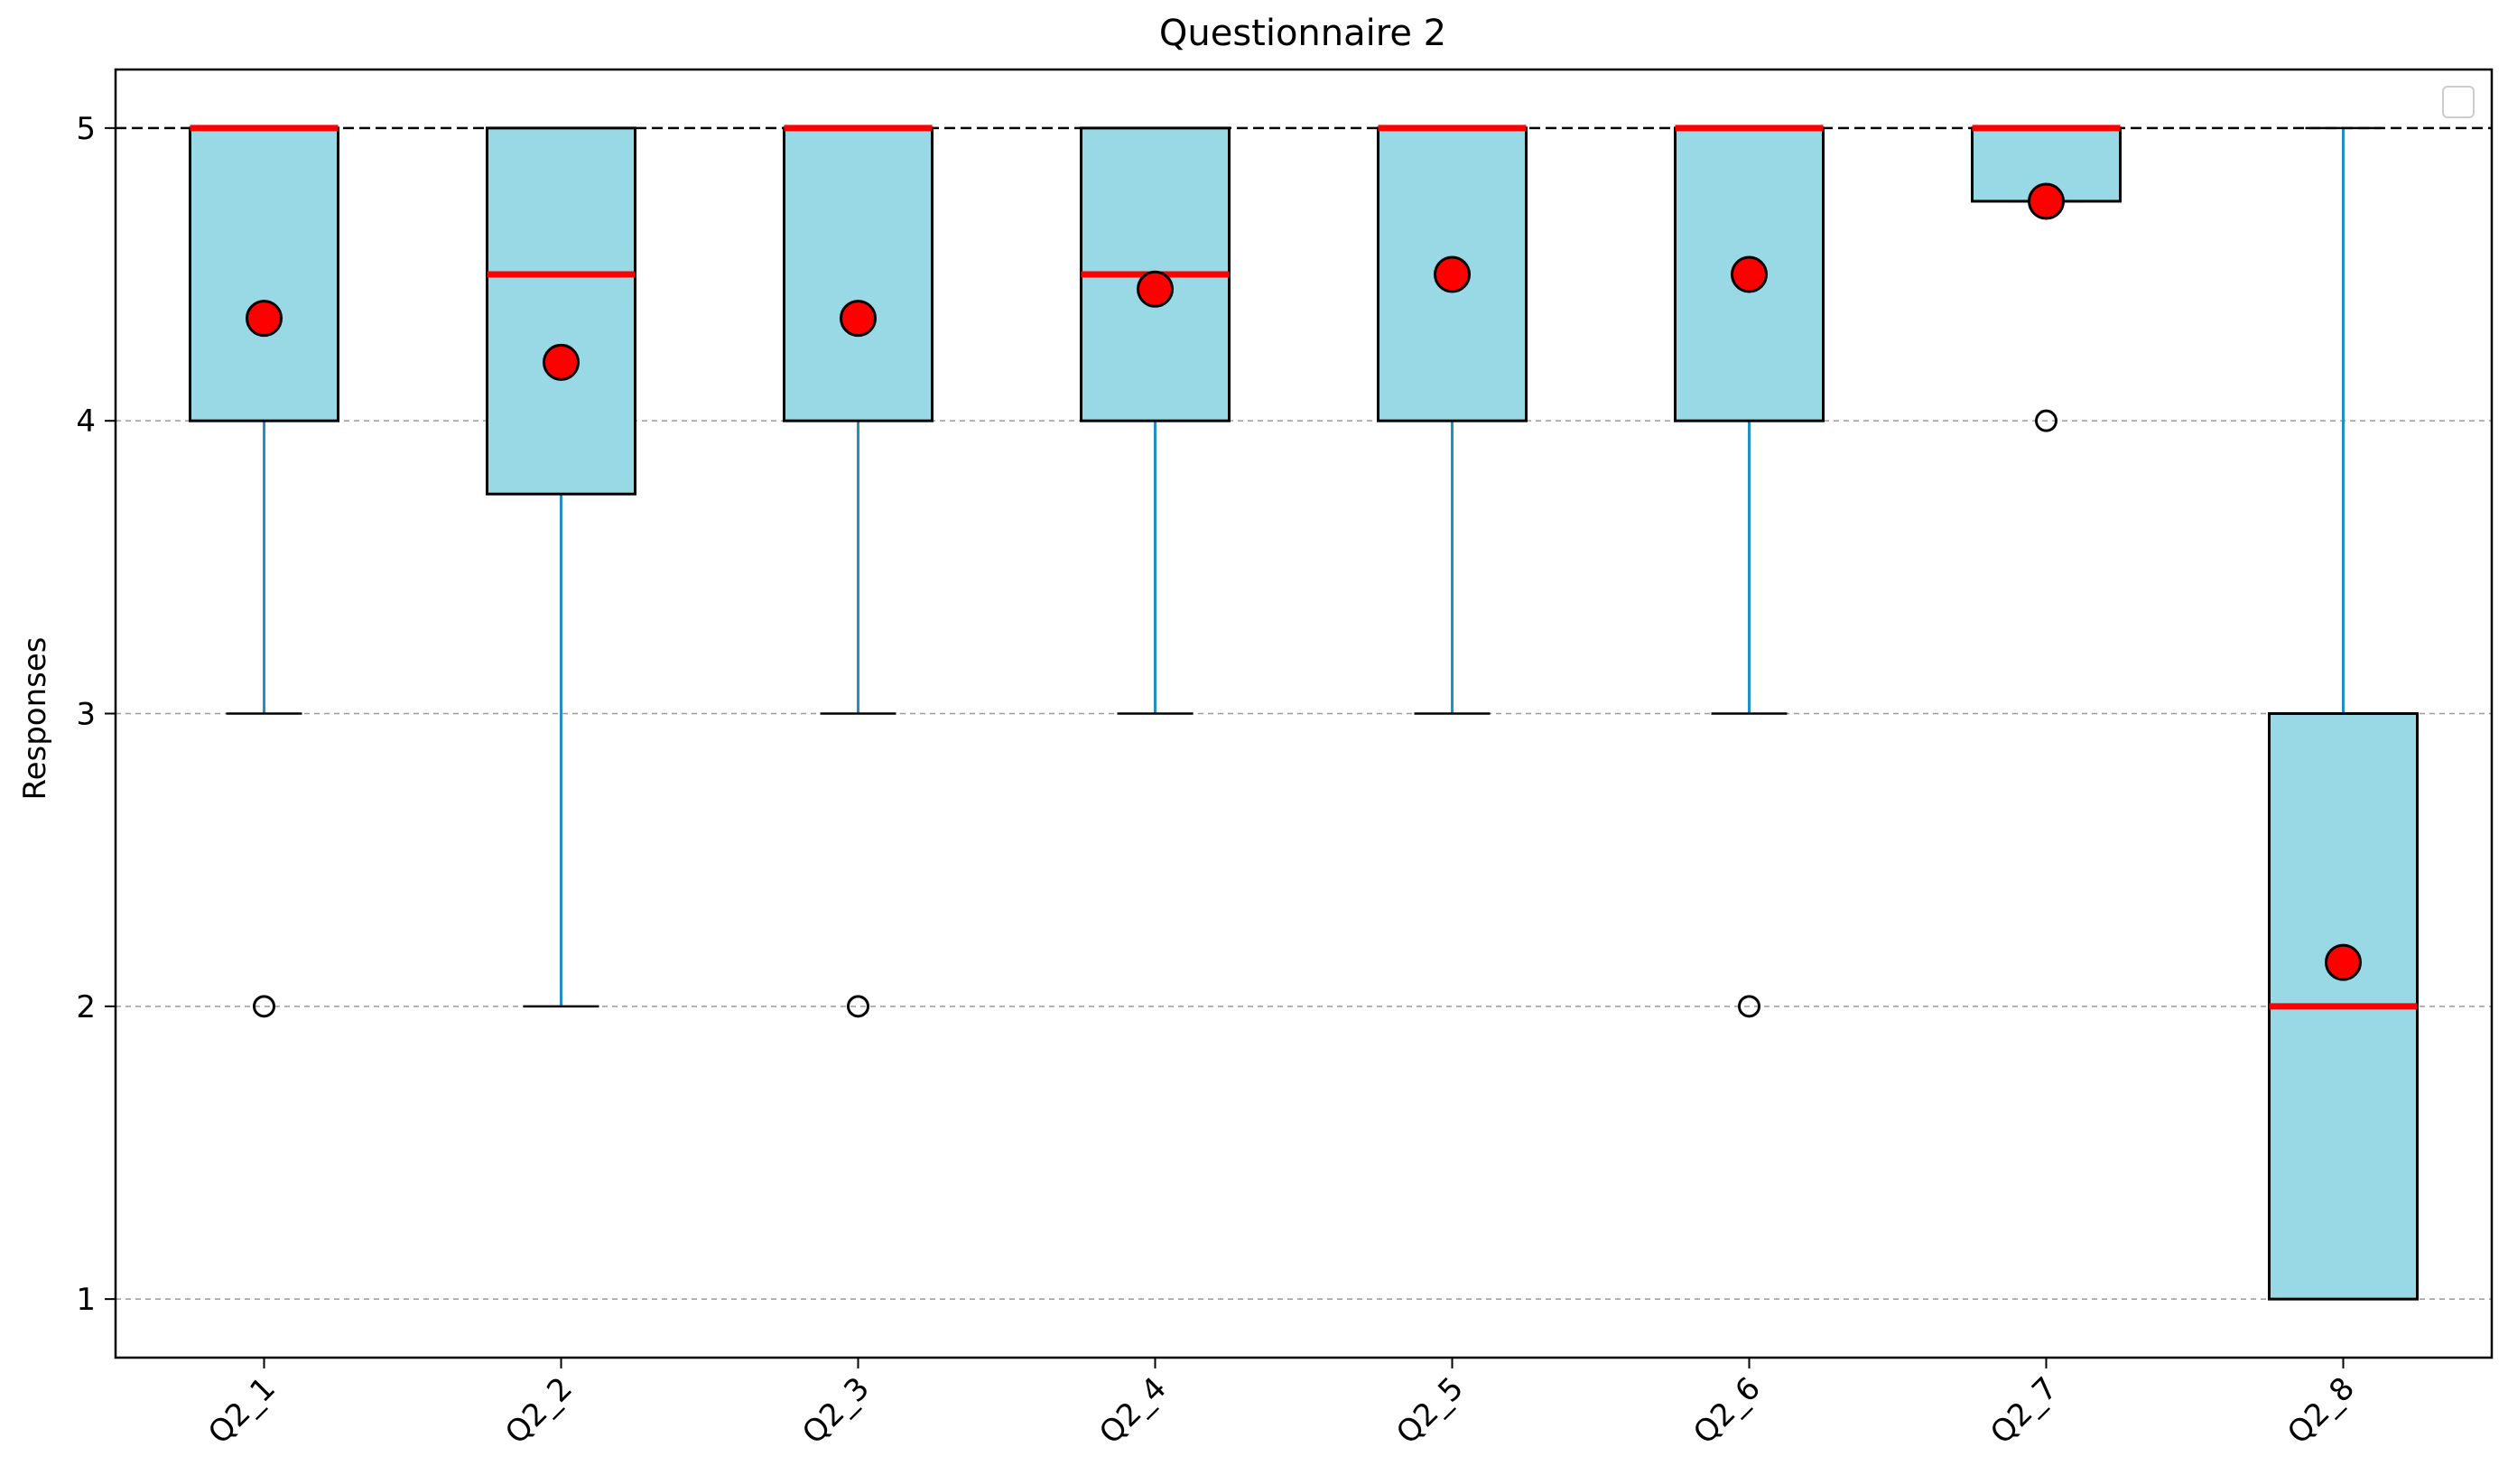 Image resolution: width=2508 pixels, height=1484 pixels. What do you see at coordinates (1302, 34) in the screenshot?
I see `chart-title: Questionnaire 2` at bounding box center [1302, 34].